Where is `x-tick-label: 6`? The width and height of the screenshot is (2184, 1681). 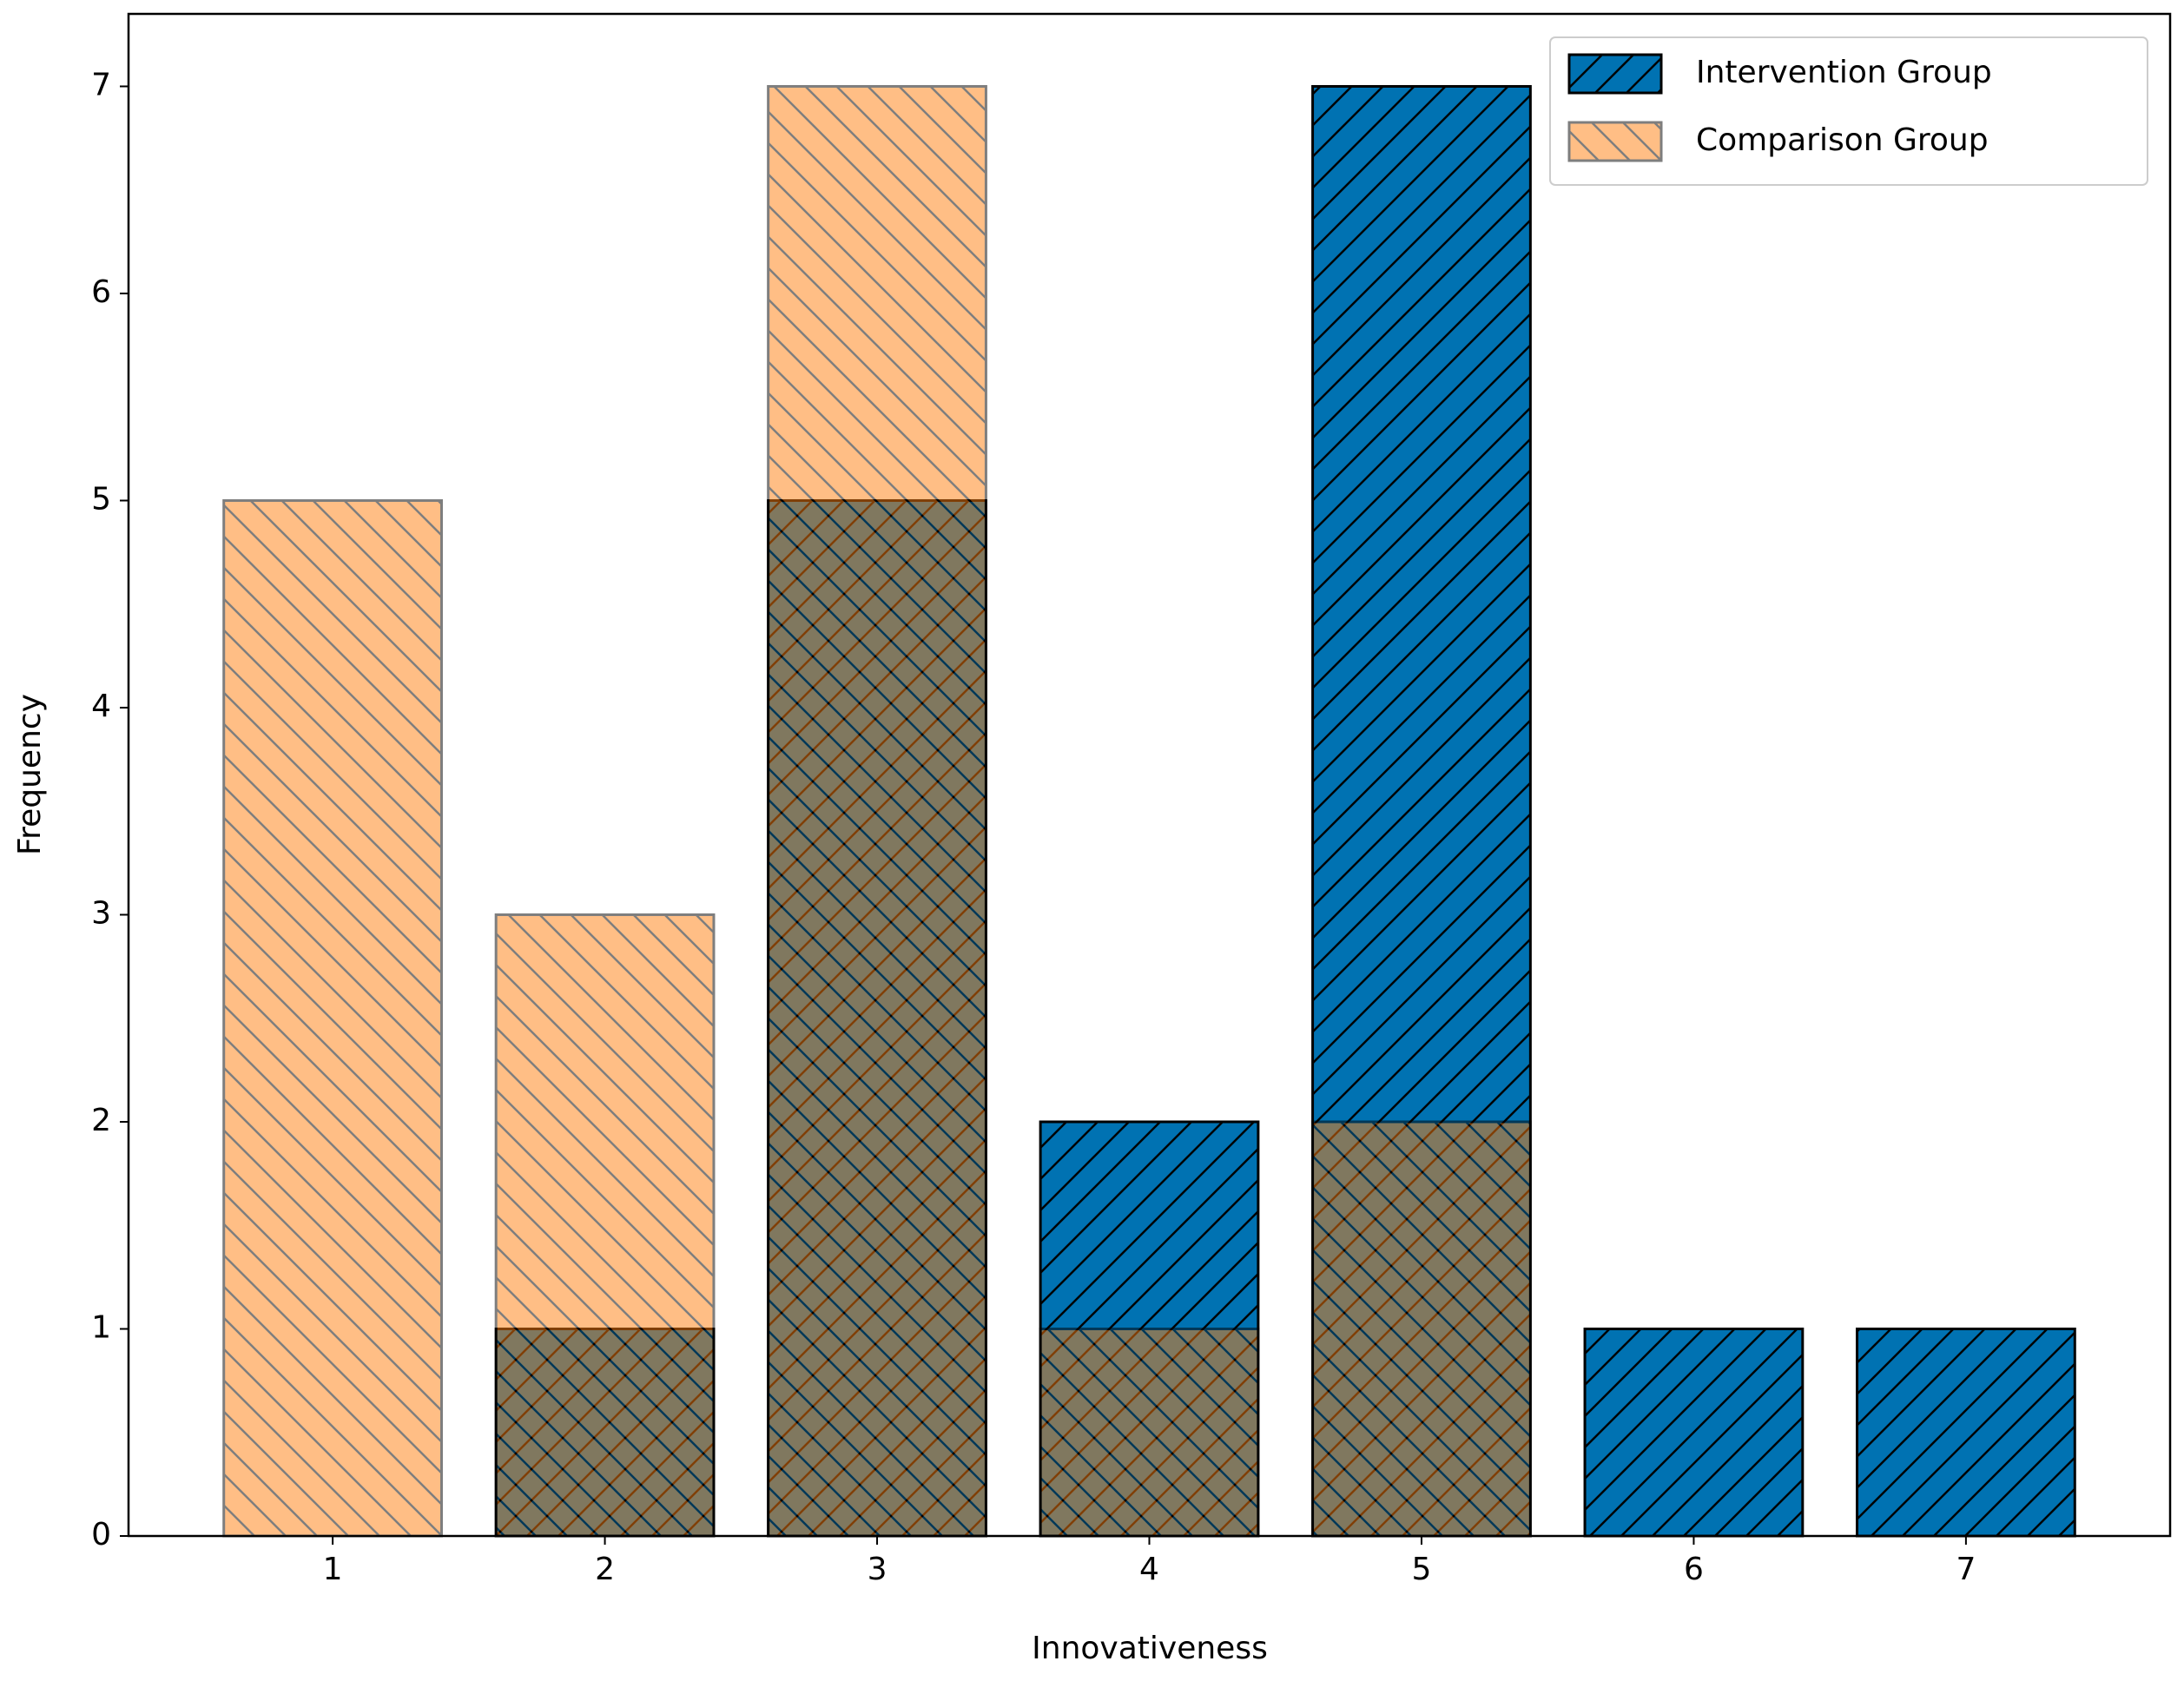
x-tick-label: 6 is located at coordinates (1694, 1569).